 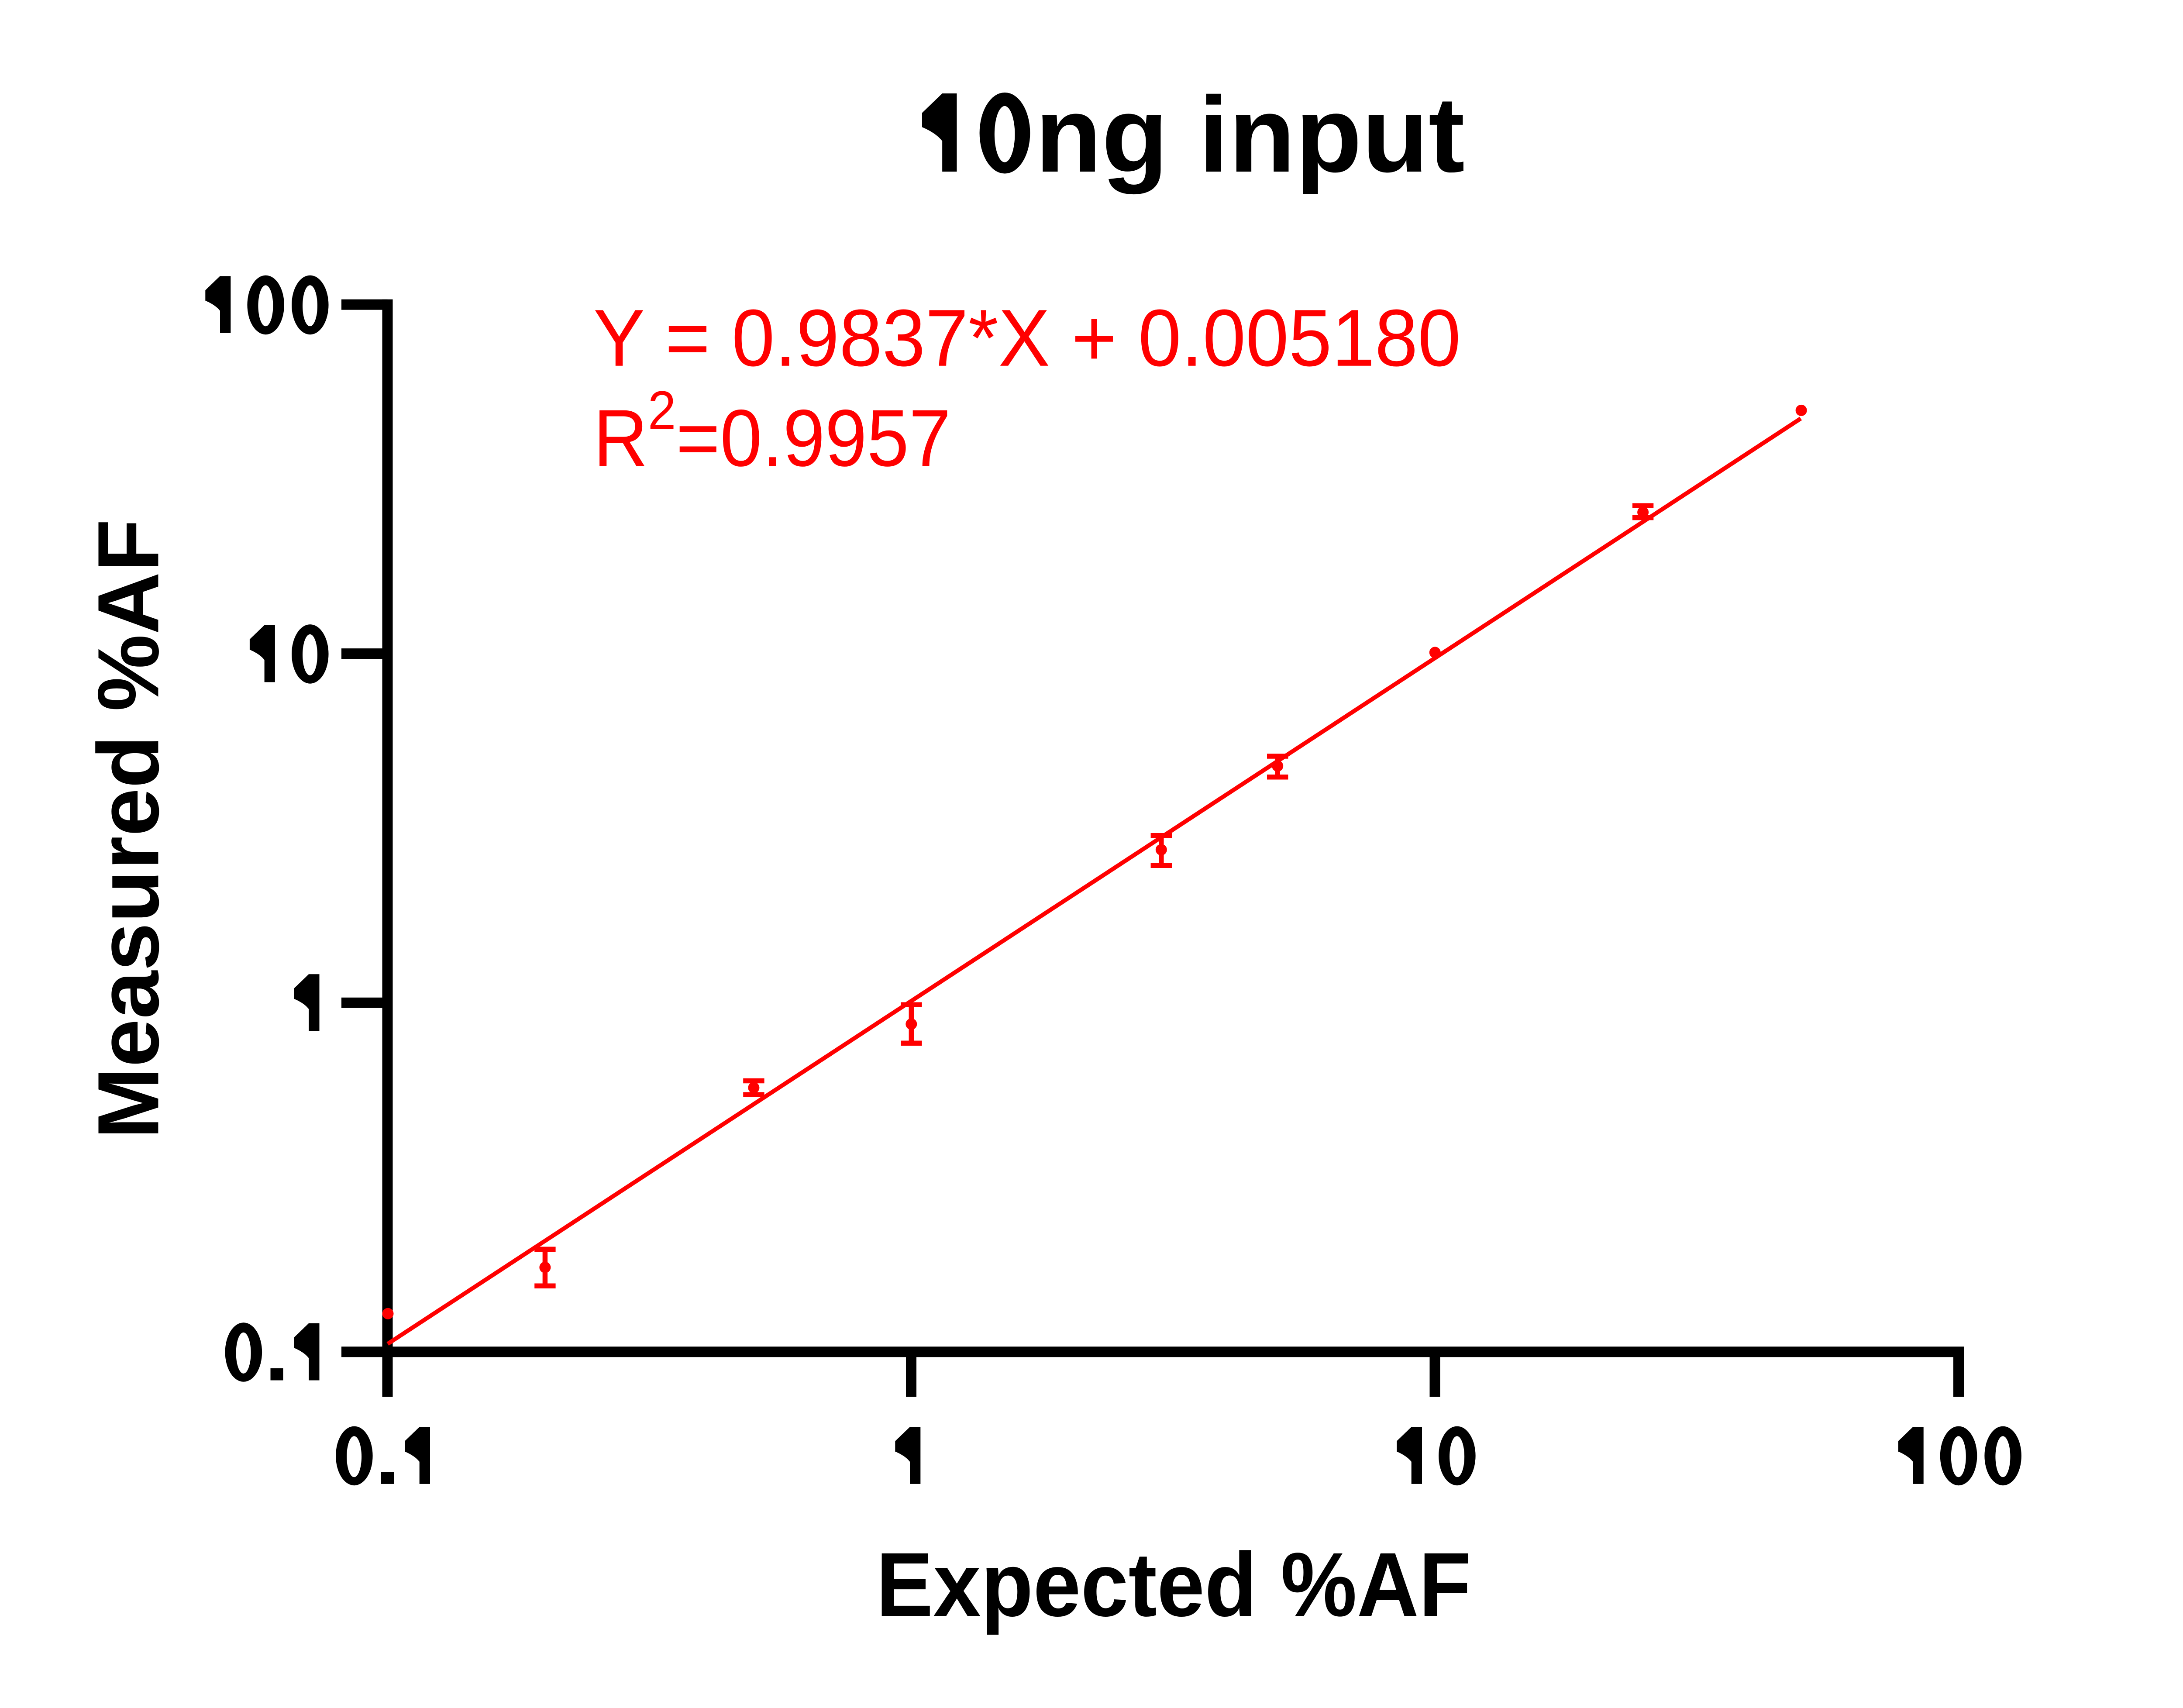 I want to click on svg-text: Measured %AF, so click(x=128, y=829).